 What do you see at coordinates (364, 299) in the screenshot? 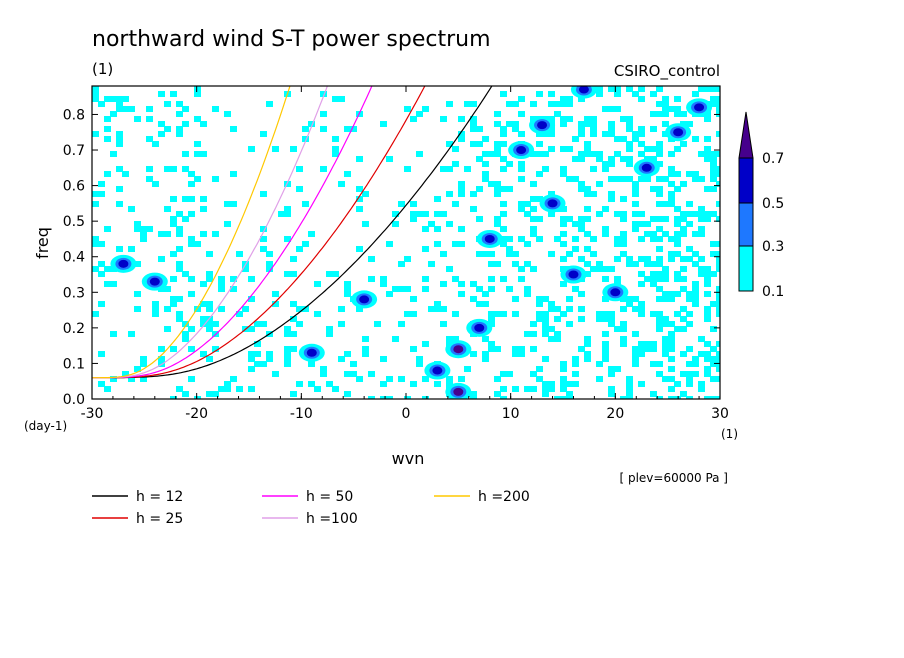
I see `hotspot-core` at bounding box center [364, 299].